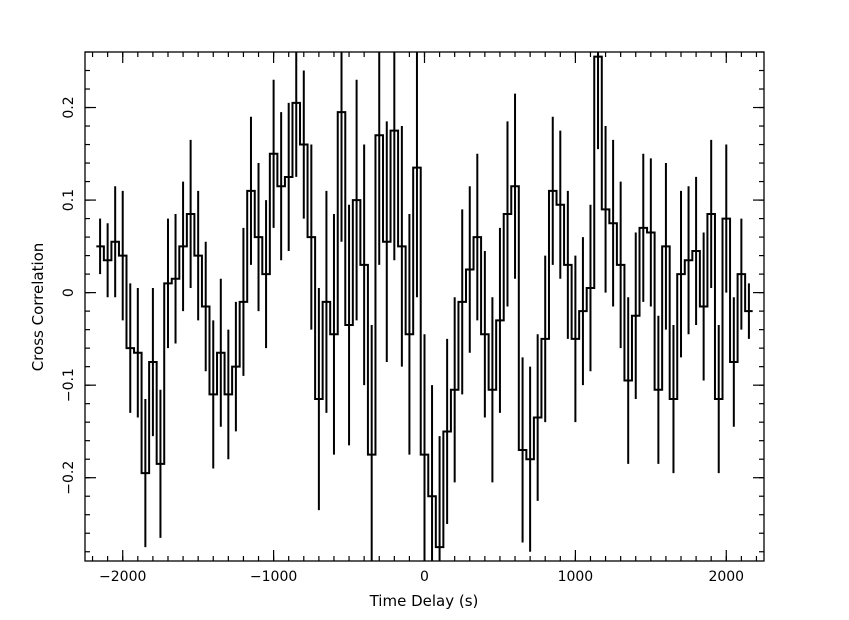 The height and width of the screenshot is (620, 849). Describe the element at coordinates (69, 478) in the screenshot. I see `y-tick-label: −0.2` at that location.